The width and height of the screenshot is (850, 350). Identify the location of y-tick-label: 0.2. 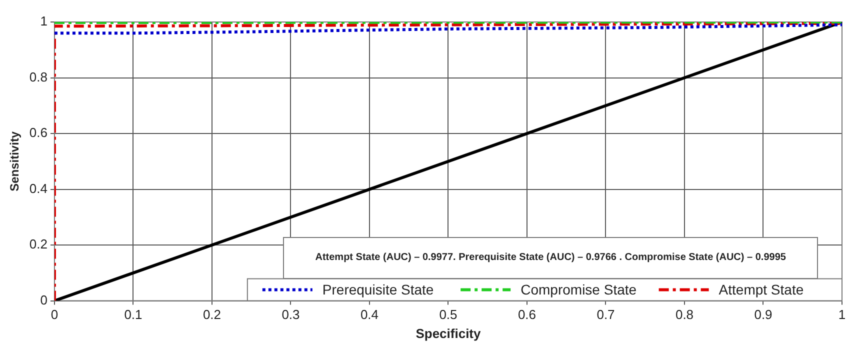
(38, 244).